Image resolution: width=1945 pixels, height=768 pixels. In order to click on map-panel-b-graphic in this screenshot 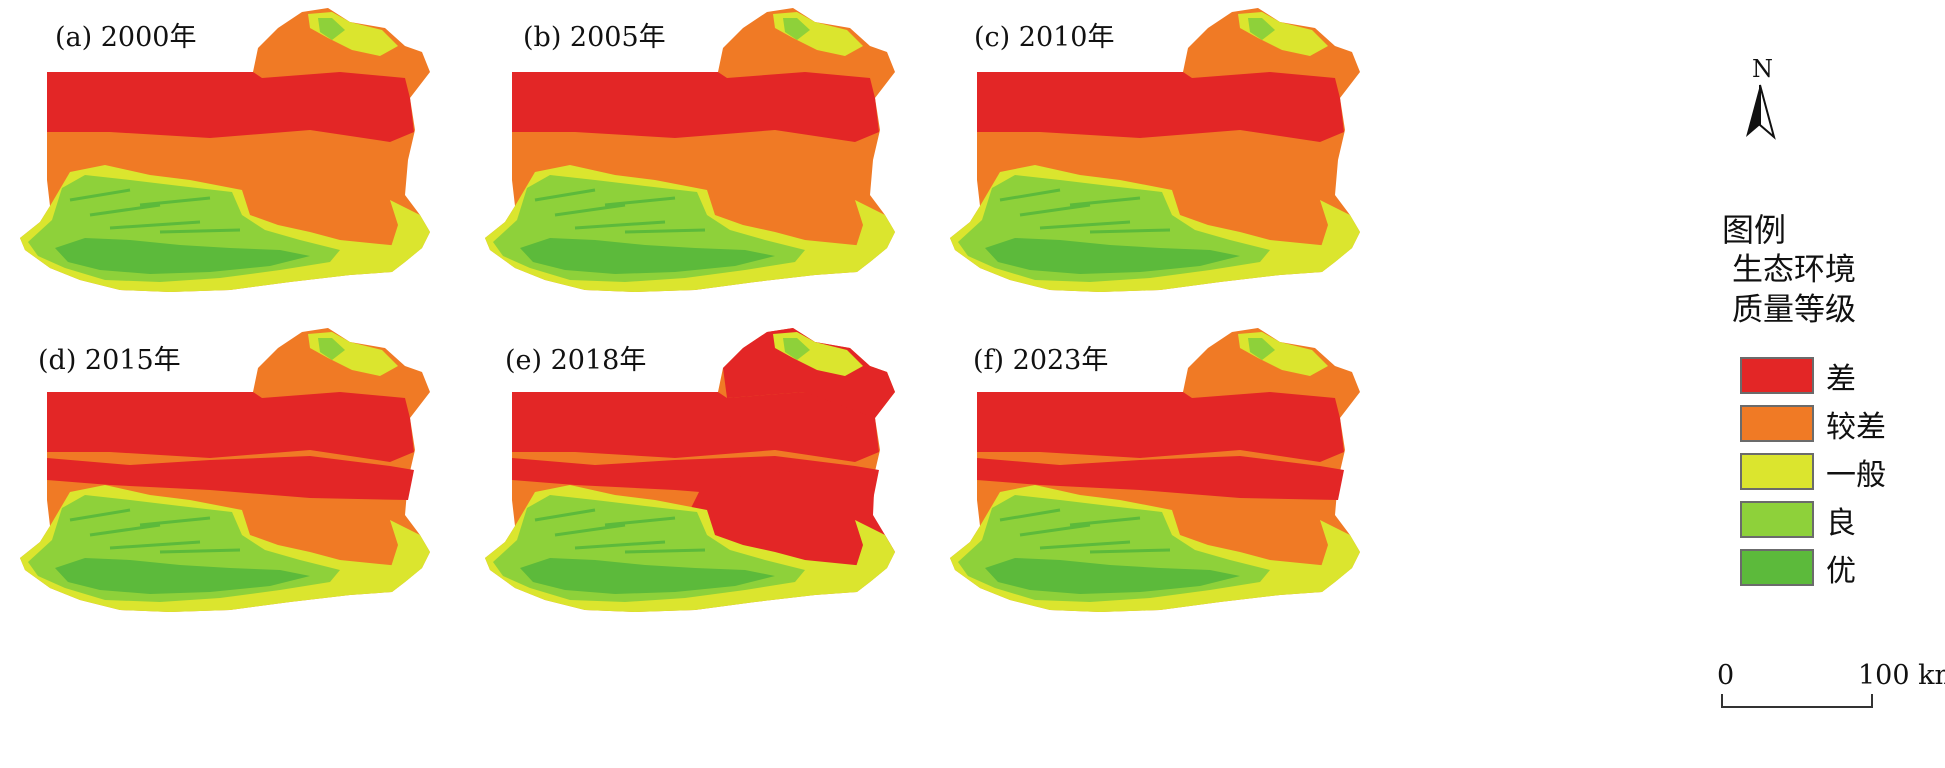, I will do `click(690, 150)`.